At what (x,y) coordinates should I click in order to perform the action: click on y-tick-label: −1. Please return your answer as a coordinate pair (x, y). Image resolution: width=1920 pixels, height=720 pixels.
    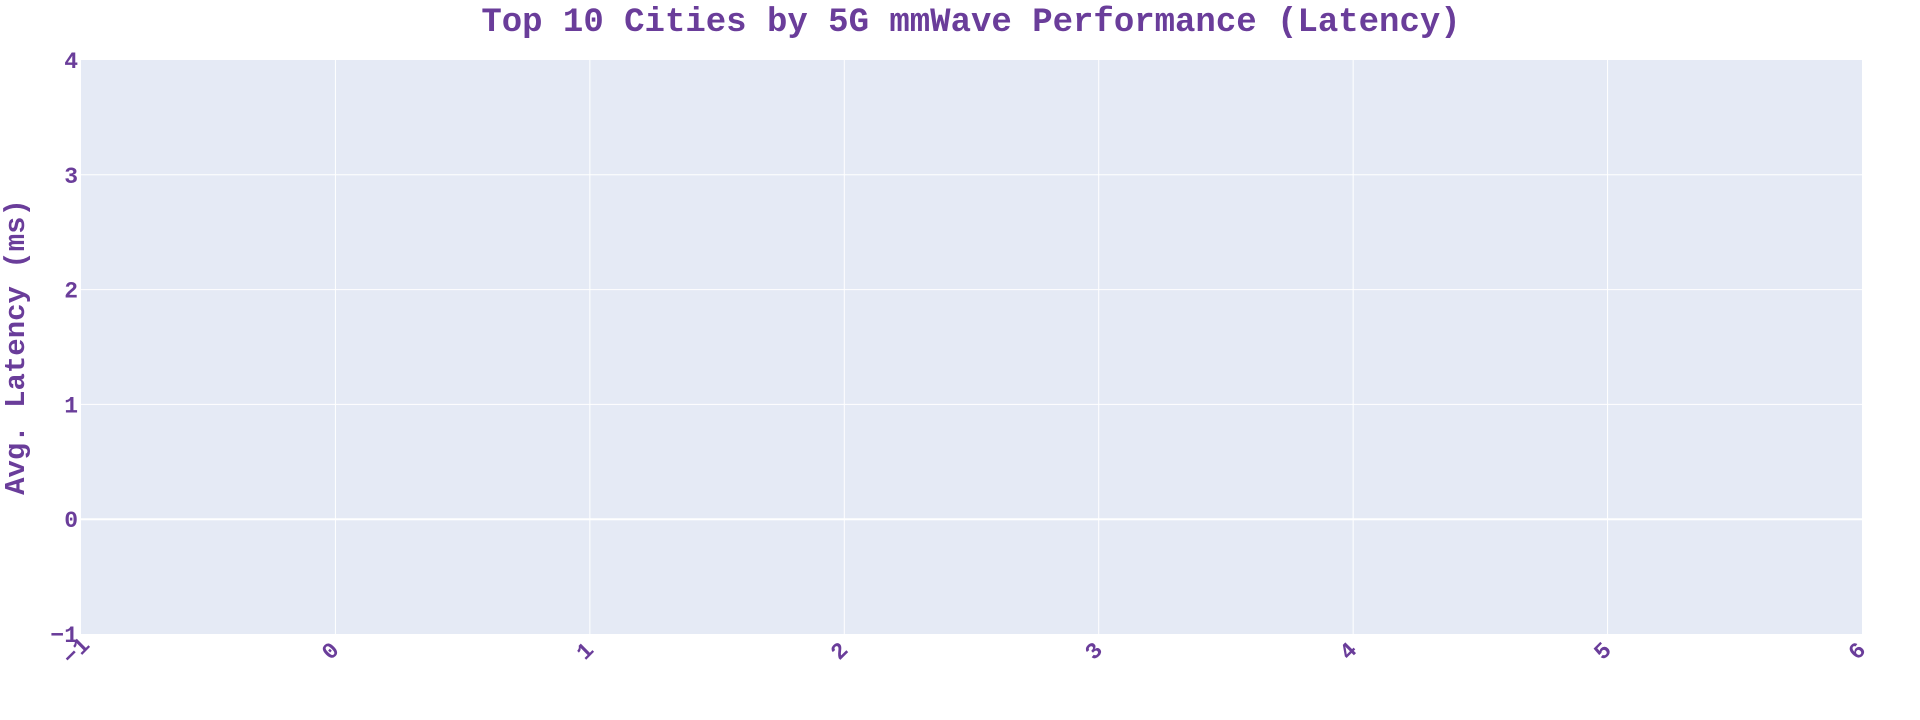
    Looking at the image, I should click on (64, 636).